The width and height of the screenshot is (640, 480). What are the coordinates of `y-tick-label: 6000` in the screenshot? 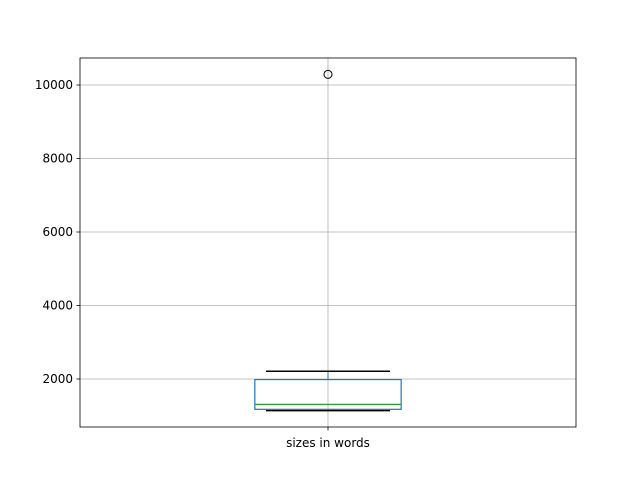 It's located at (57, 232).